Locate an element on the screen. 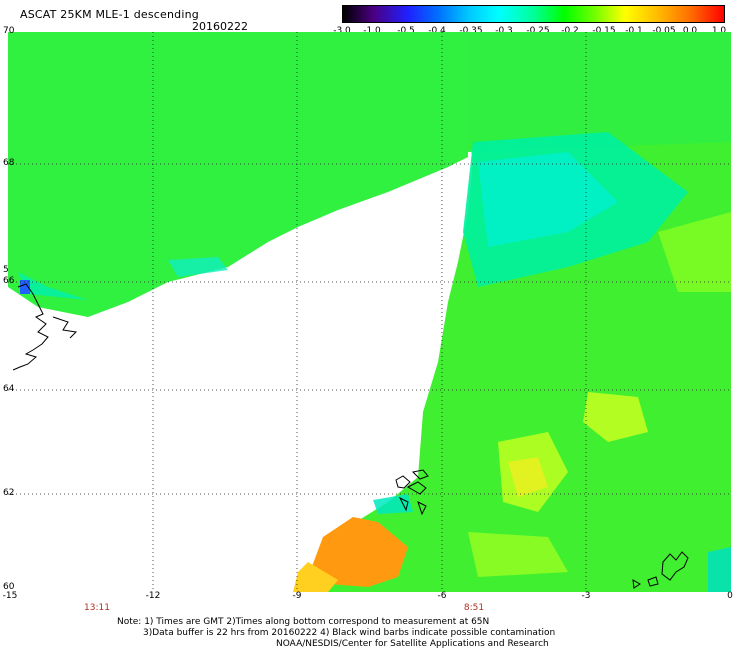 Image resolution: width=740 pixels, height=650 pixels. colorbar-label: -0.05 is located at coordinates (664, 31).